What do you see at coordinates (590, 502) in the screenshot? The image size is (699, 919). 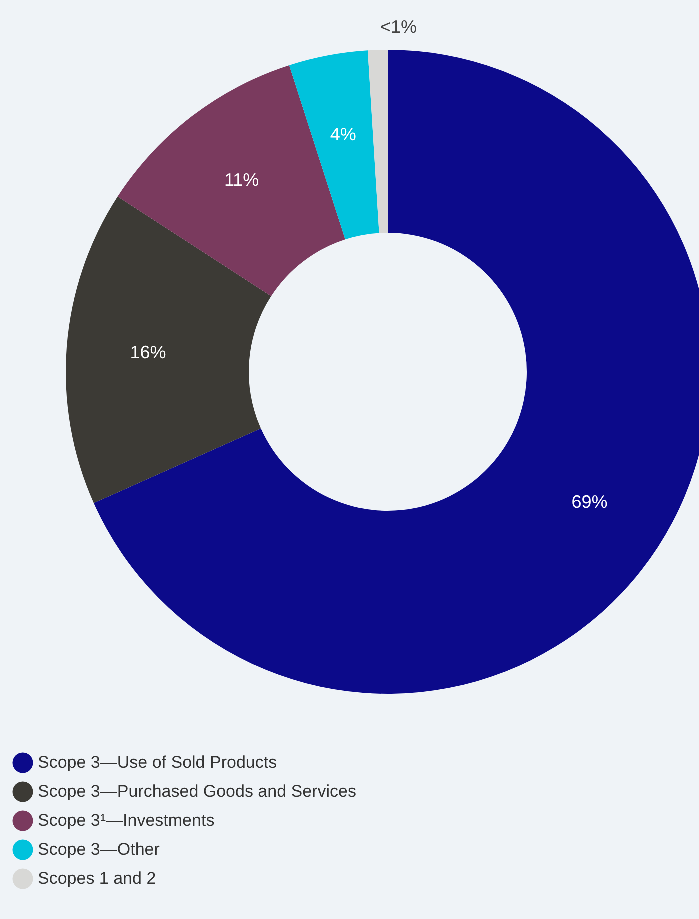 I see `data-label: 69%` at bounding box center [590, 502].